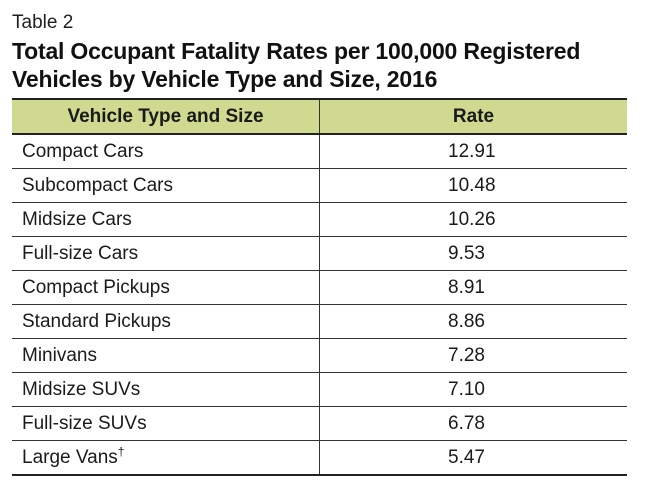  I want to click on rate-cell: 10.48, so click(473, 185).